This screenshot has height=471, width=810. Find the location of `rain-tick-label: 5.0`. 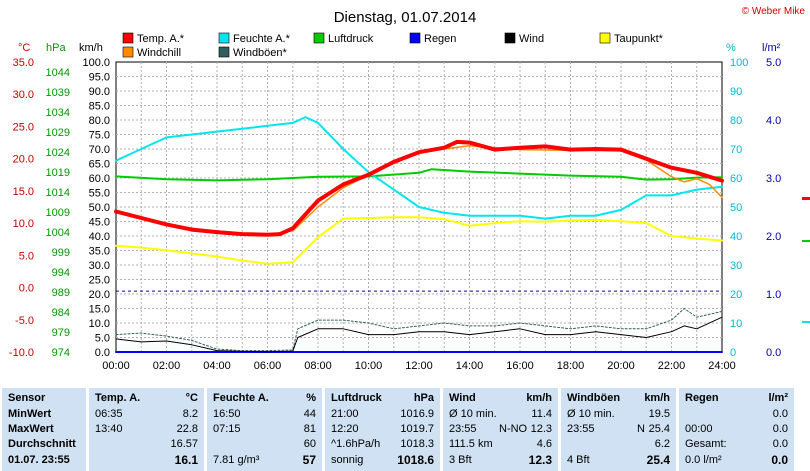

rain-tick-label: 5.0 is located at coordinates (773, 63).